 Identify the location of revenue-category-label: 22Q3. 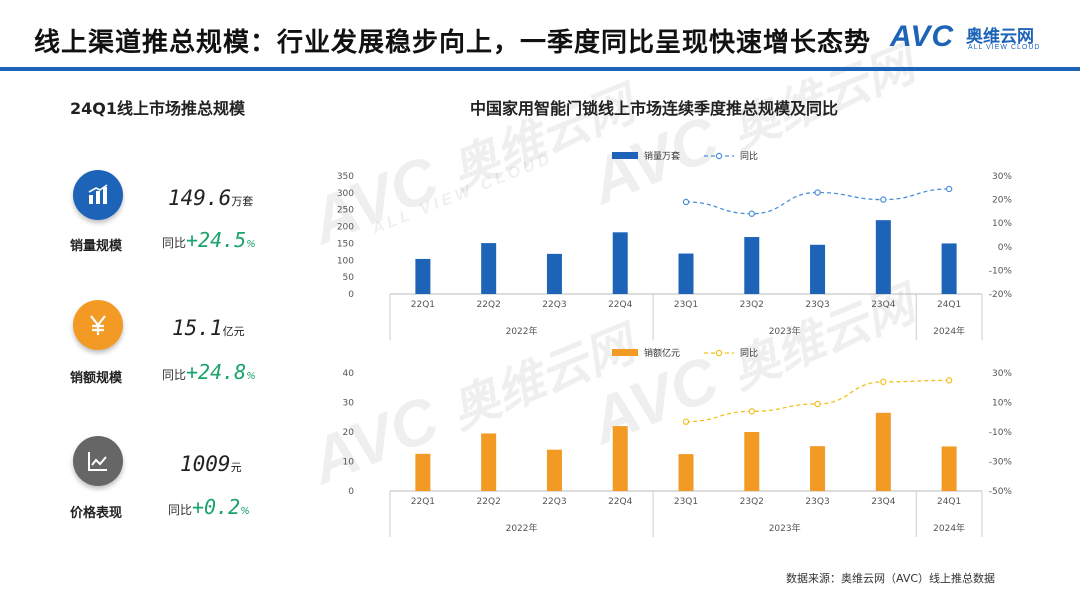
(554, 502).